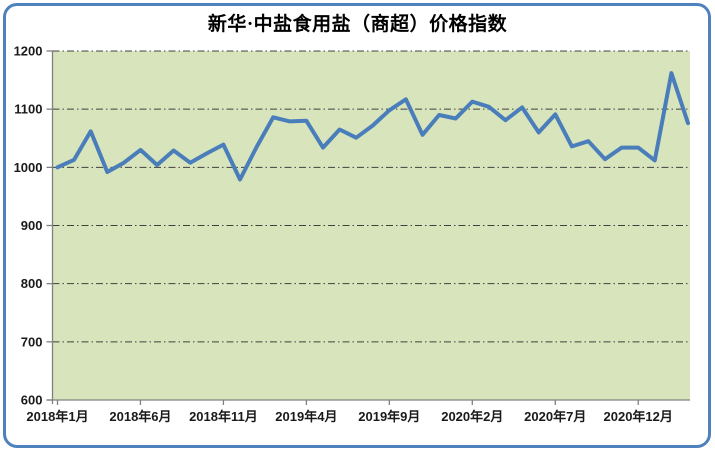 This screenshot has height=452, width=715. What do you see at coordinates (28, 51) in the screenshot?
I see `y-axis-label: 1200` at bounding box center [28, 51].